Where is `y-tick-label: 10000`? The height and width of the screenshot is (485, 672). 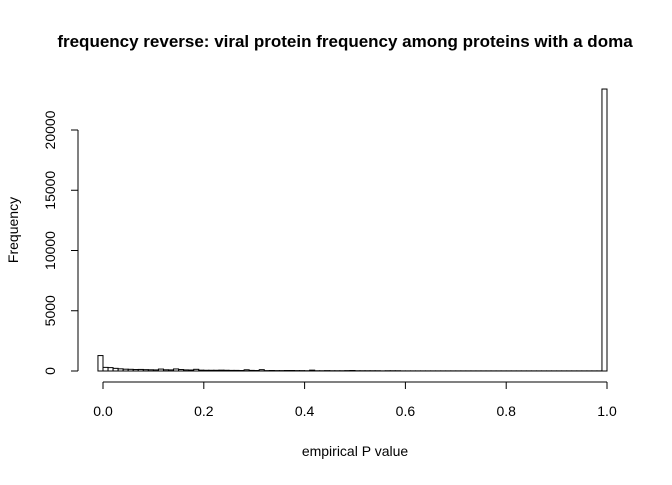
y-tick-label: 10000 is located at coordinates (50, 250).